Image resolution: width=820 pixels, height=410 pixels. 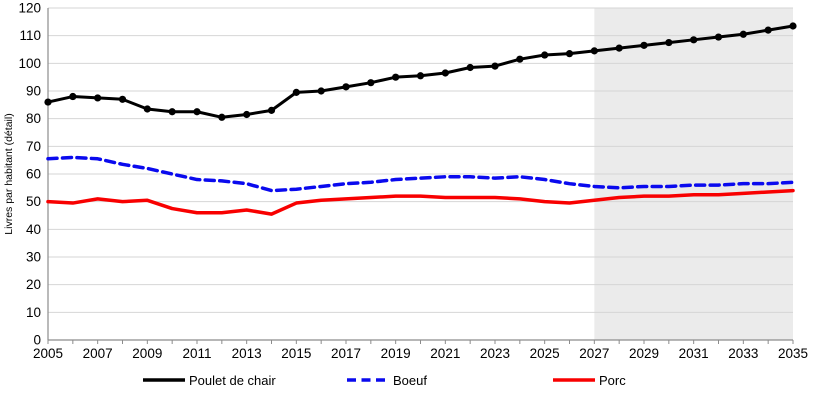 I want to click on porc-line-swatch-icon, so click(x=574, y=380).